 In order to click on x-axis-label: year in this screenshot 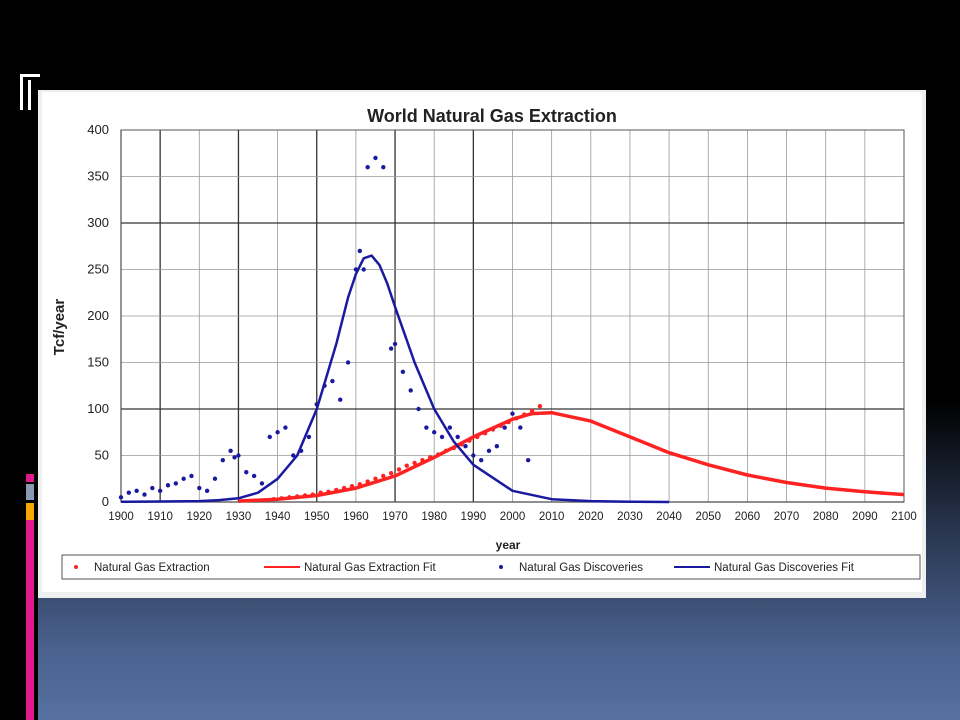, I will do `click(508, 545)`.